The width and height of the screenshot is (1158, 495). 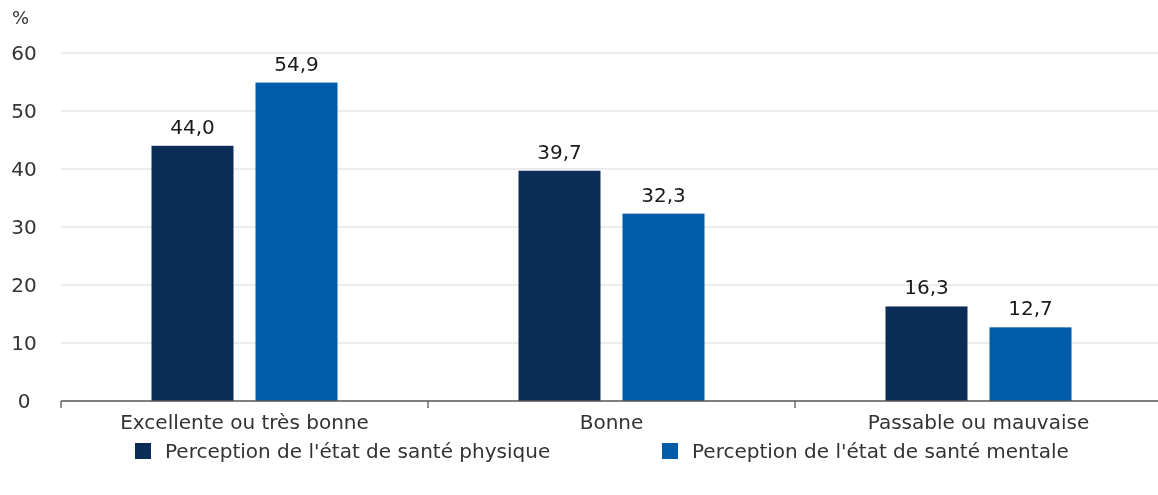 I want to click on text: 32,3, so click(x=663, y=194).